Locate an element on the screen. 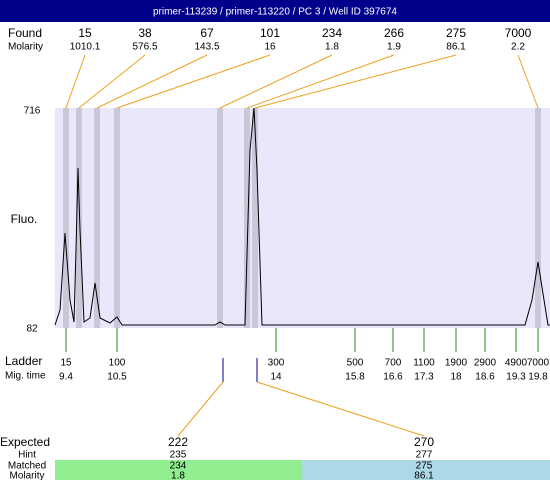 The image size is (550, 480). found-size: 234 is located at coordinates (332, 33).